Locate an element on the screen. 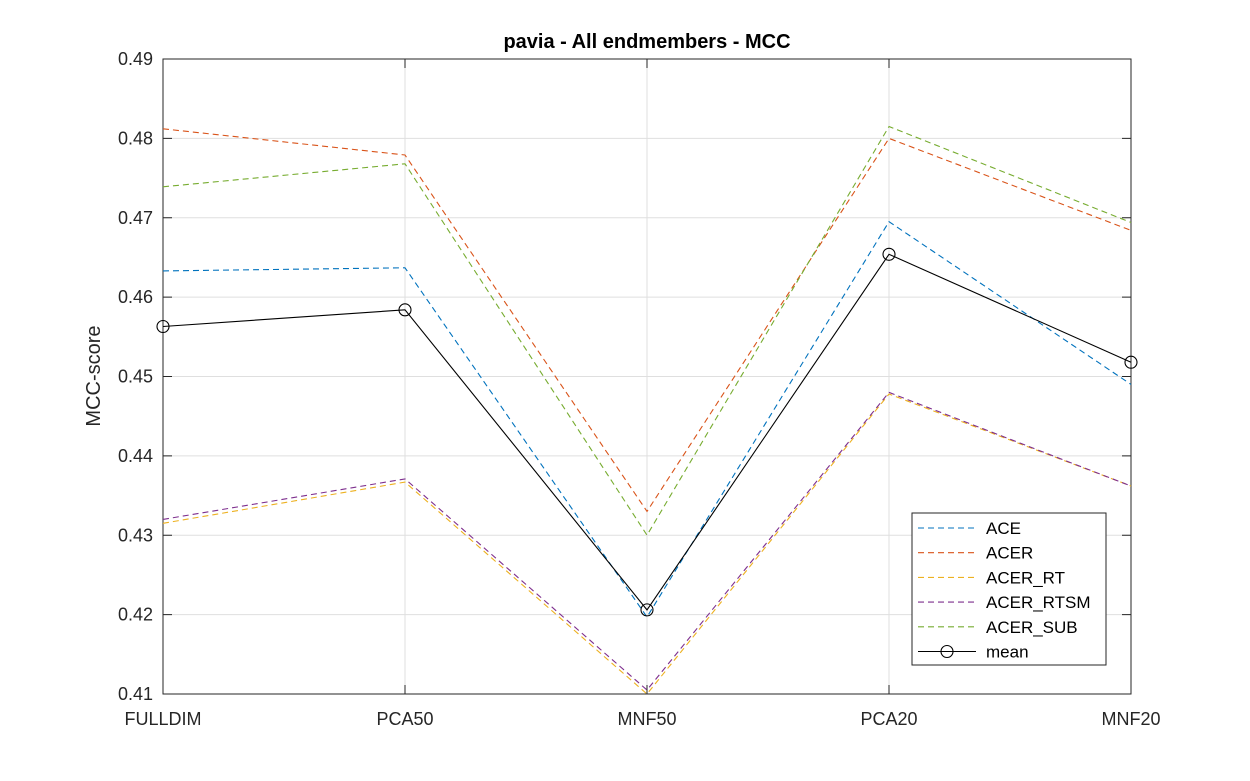  legend-box is located at coordinates (1009, 589).